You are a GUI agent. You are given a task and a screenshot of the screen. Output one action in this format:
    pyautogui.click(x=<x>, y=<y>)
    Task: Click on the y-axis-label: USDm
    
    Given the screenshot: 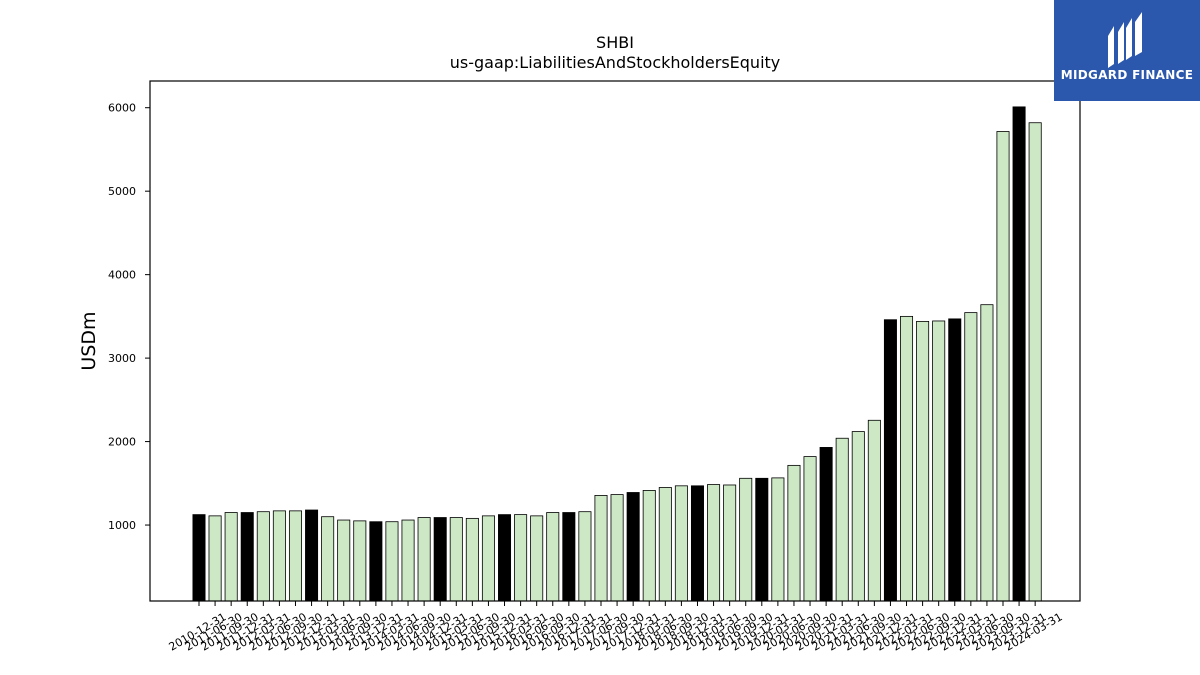 What is the action you would take?
    pyautogui.click(x=89, y=340)
    